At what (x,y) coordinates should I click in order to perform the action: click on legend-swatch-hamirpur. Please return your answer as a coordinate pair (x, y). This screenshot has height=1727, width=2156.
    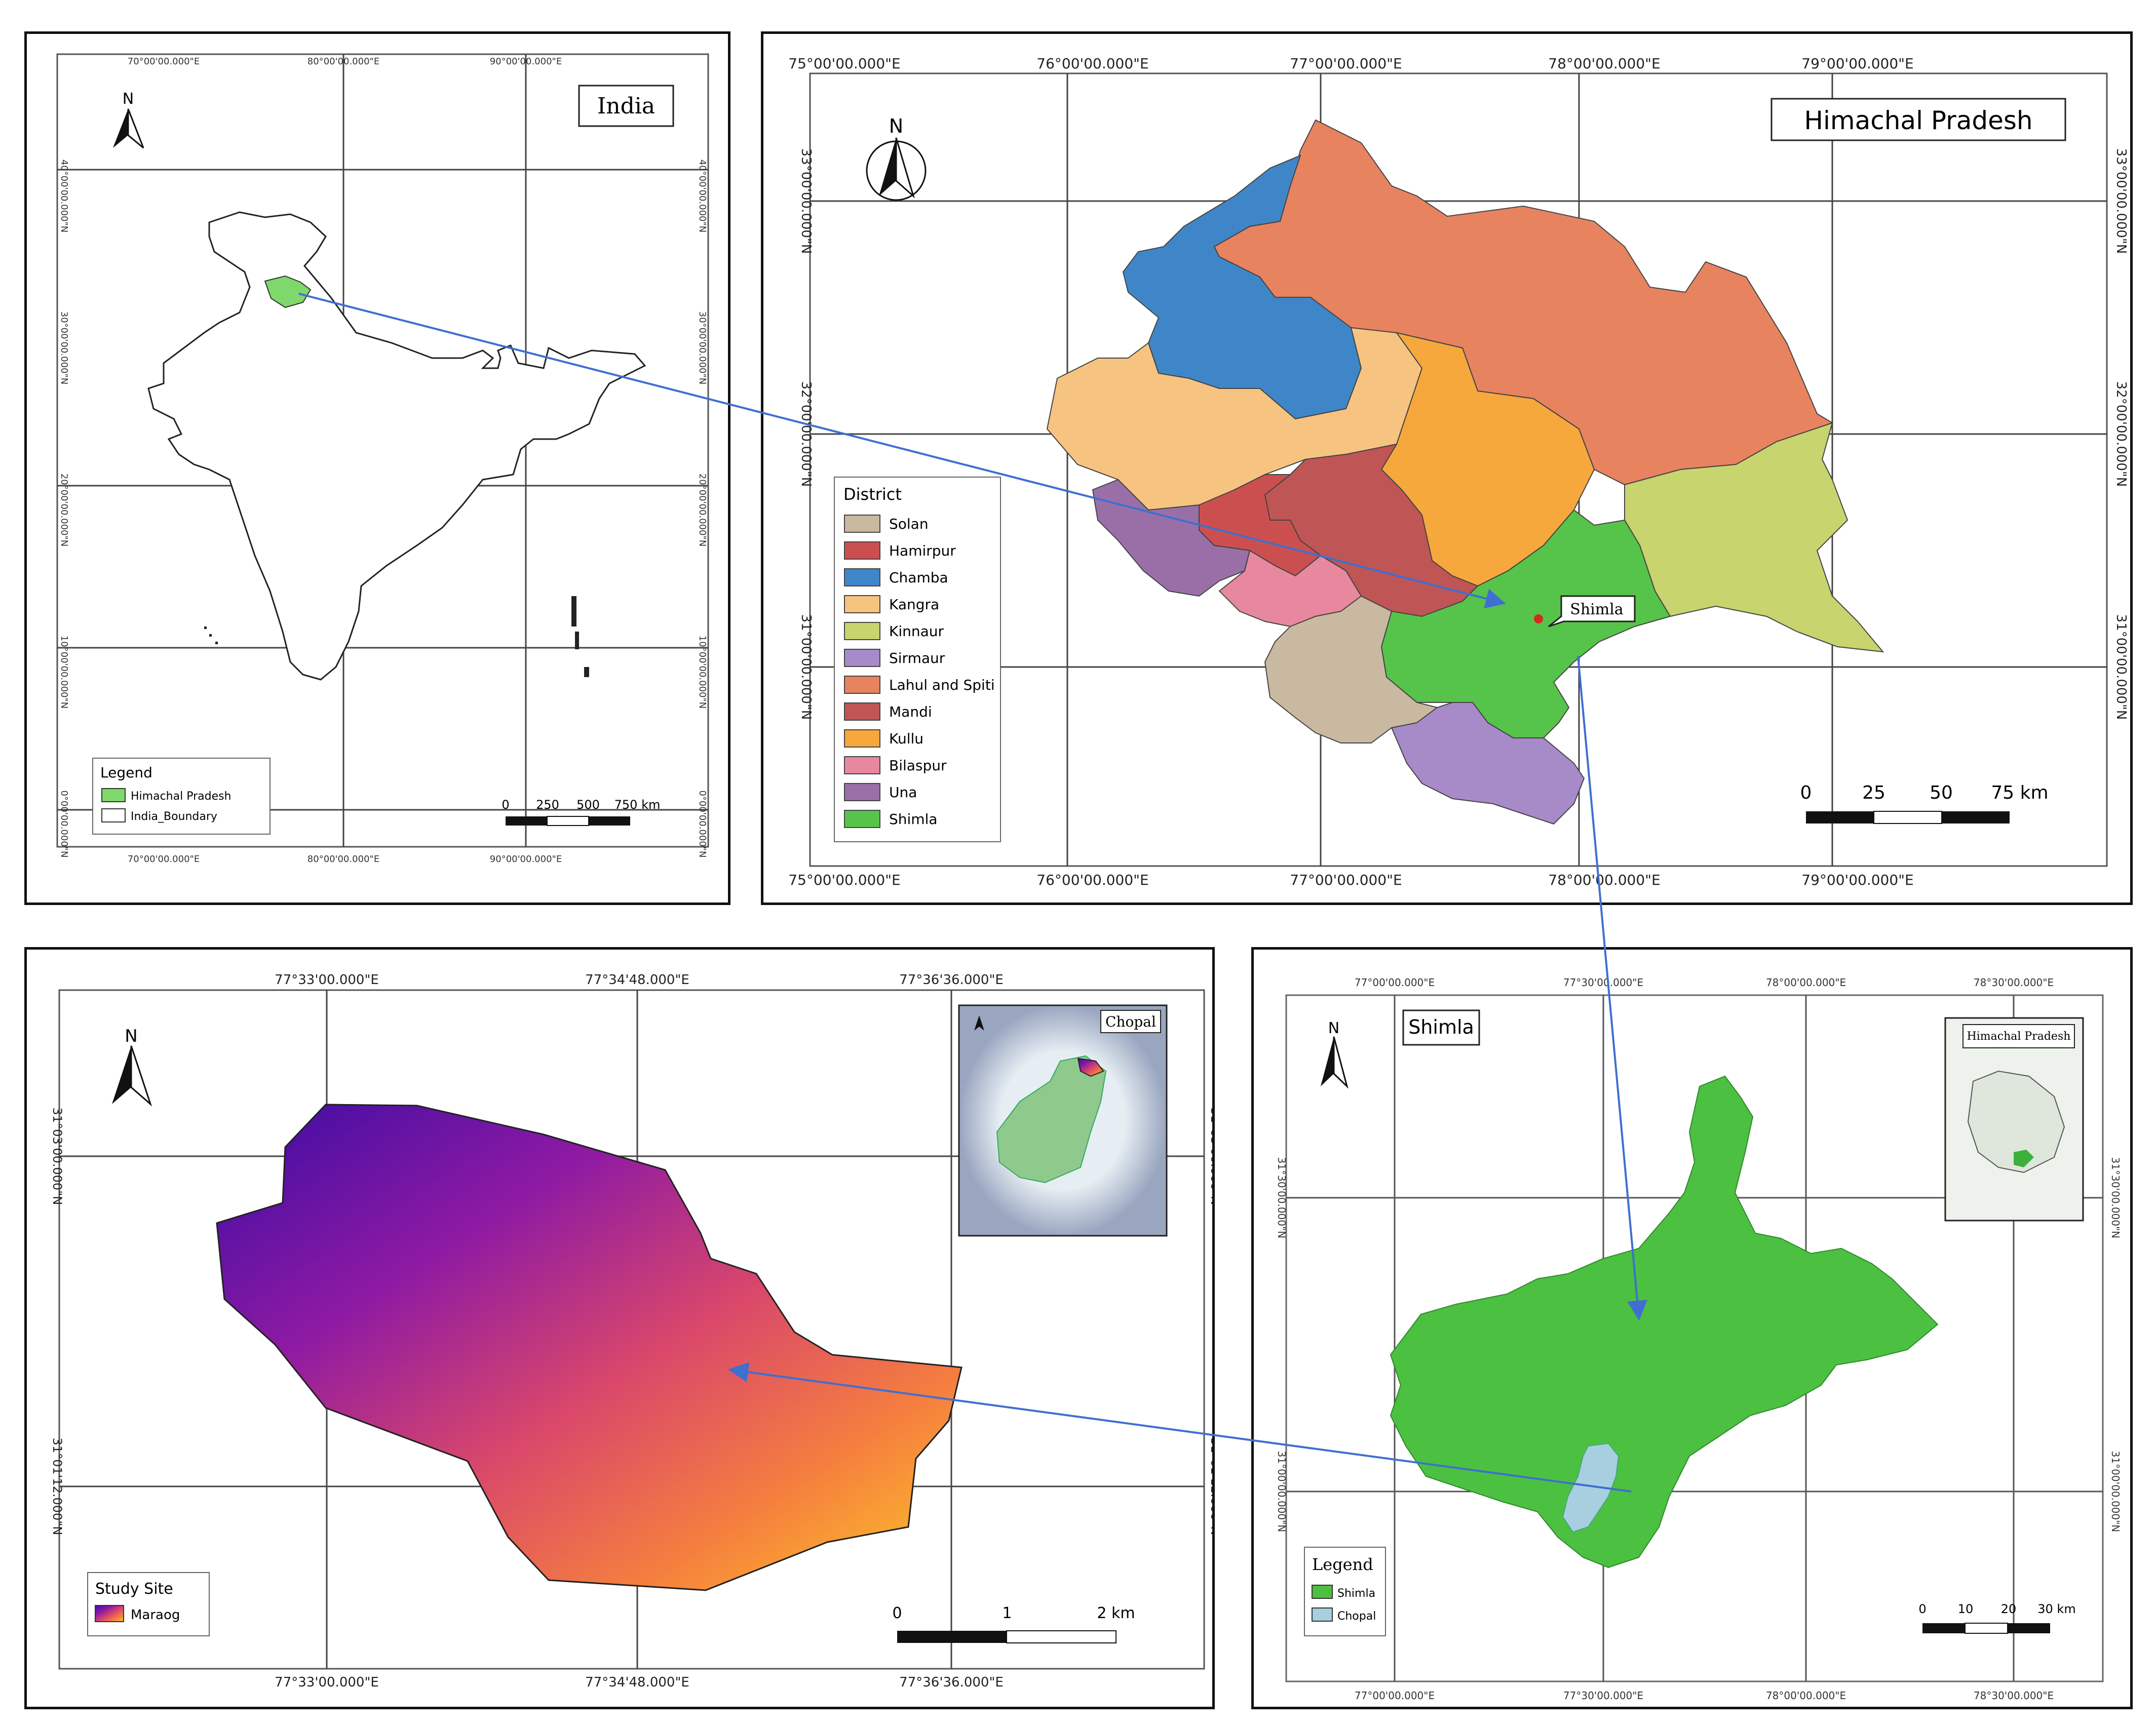
    Looking at the image, I should click on (862, 550).